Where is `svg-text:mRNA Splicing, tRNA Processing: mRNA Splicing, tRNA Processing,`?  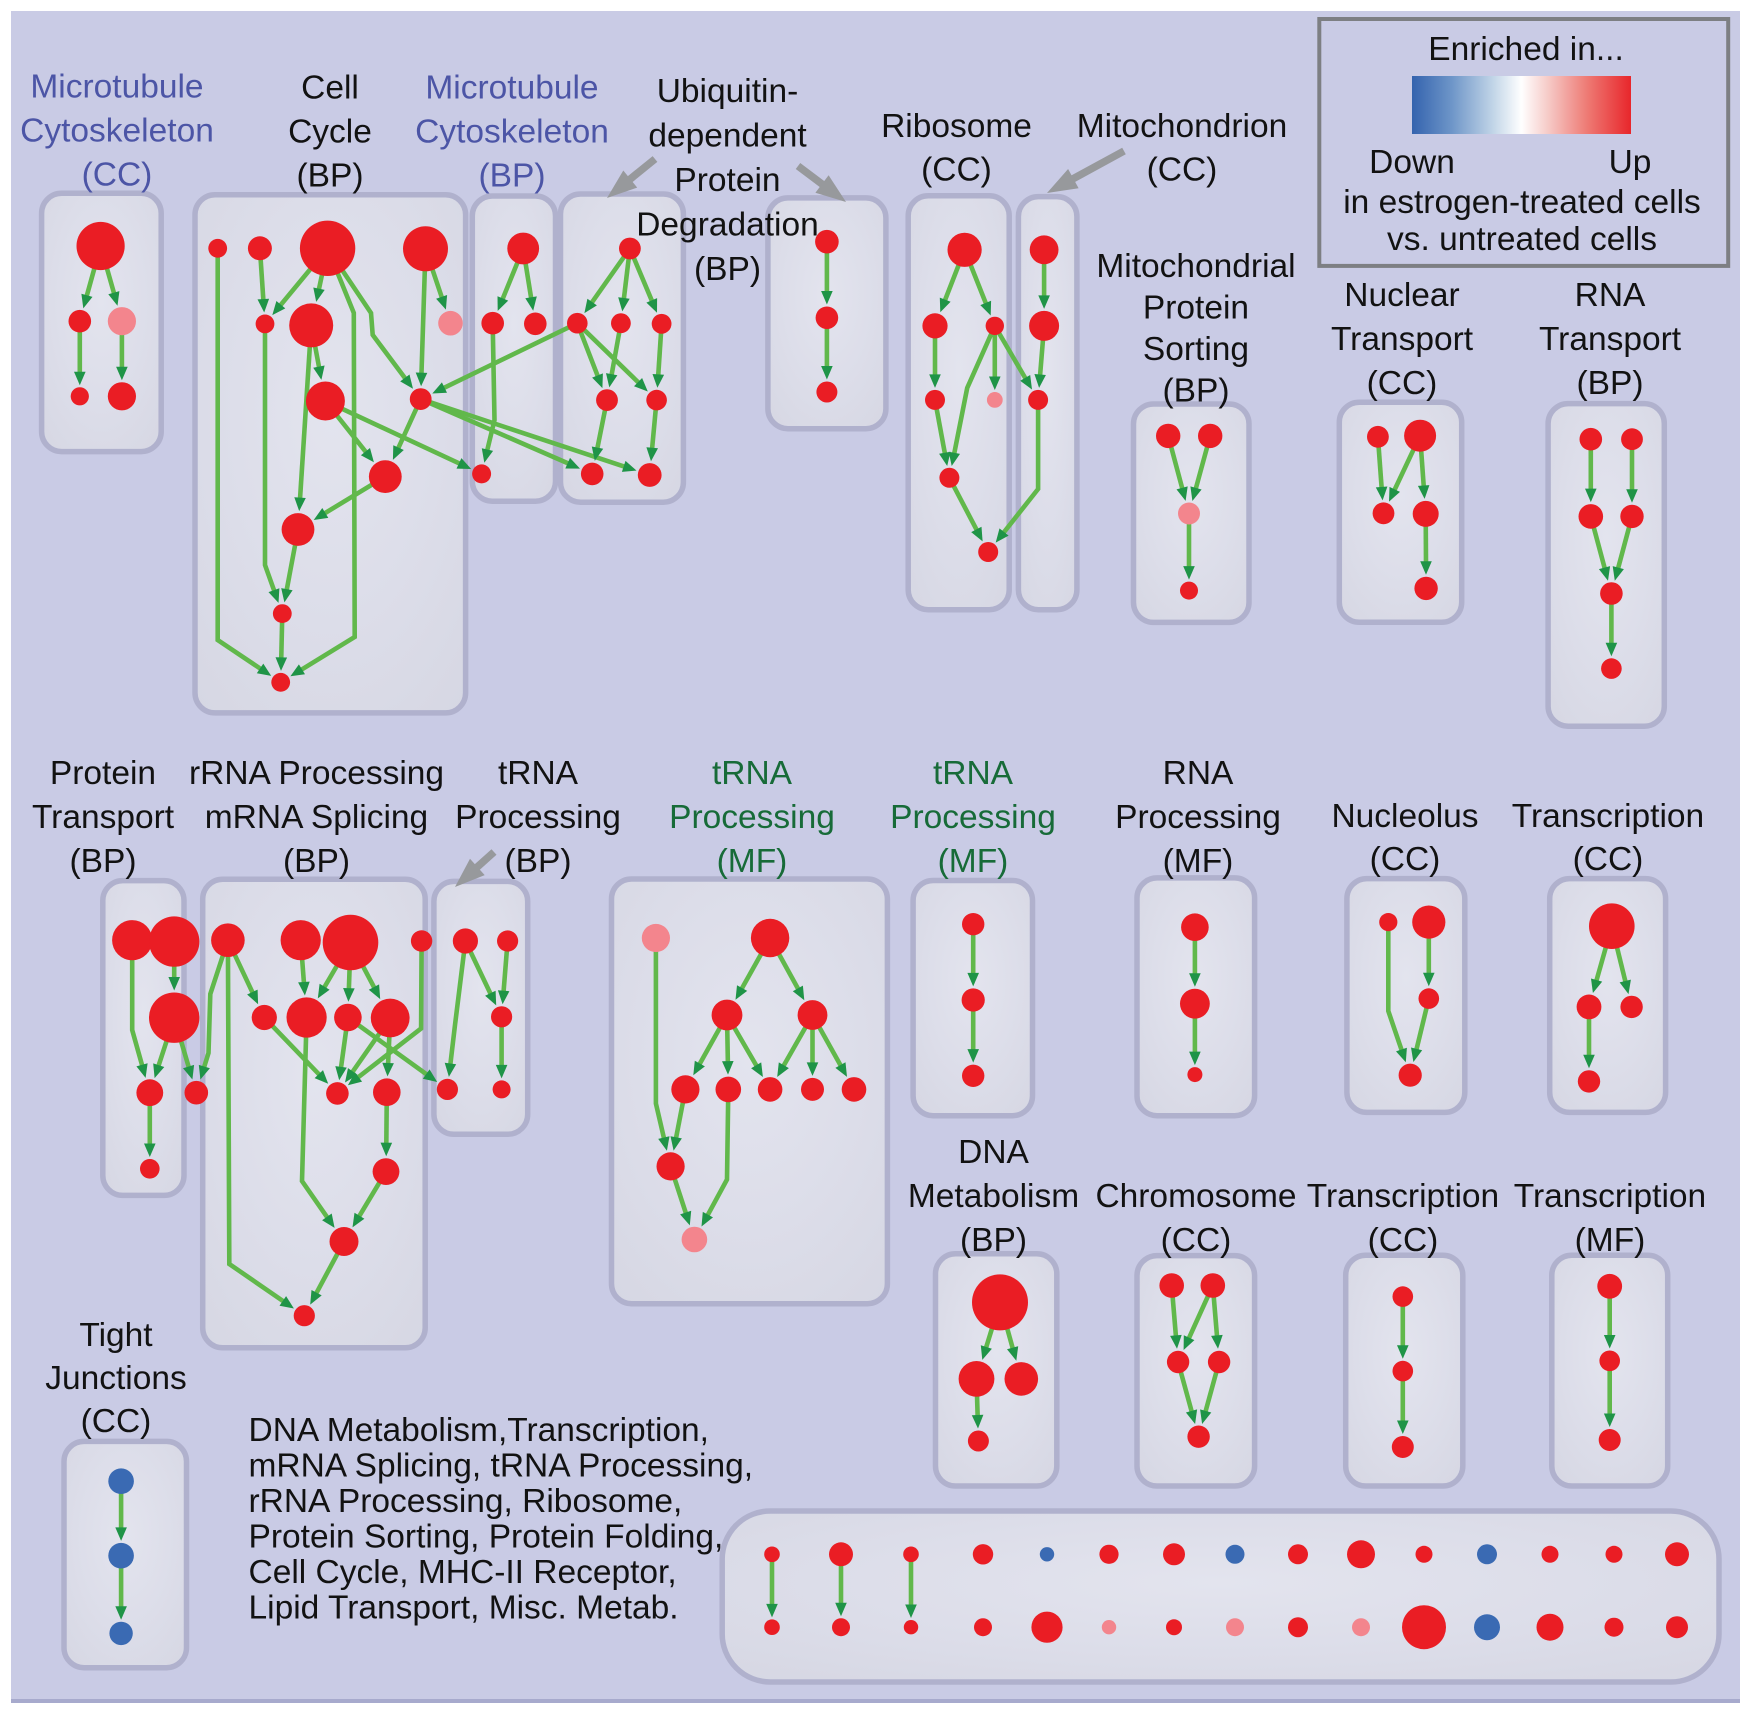 svg-text:mRNA Splicing, tRNA Processing: mRNA Splicing, tRNA Processing, is located at coordinates (501, 1466).